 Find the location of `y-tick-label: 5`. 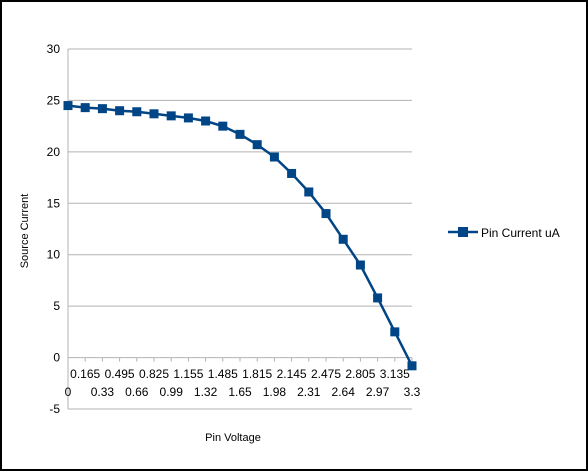

y-tick-label: 5 is located at coordinates (56, 306).